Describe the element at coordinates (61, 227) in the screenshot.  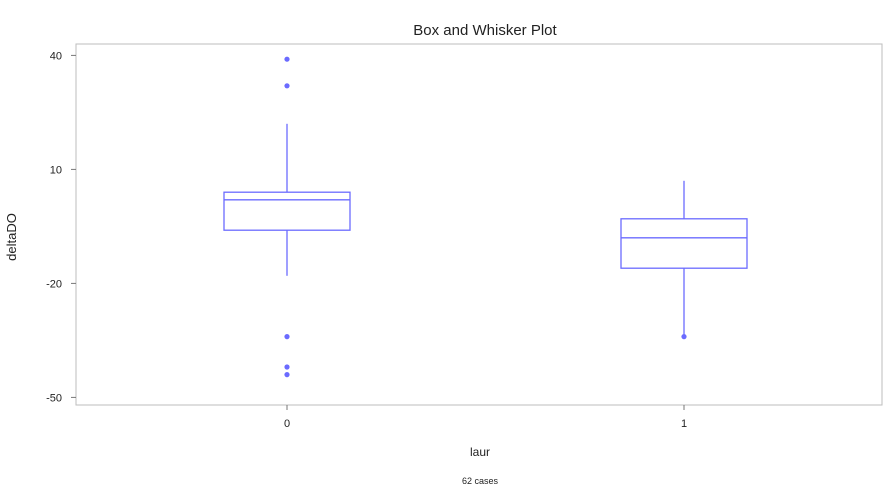
I see `y-axis: 40 10 -20 -50` at that location.